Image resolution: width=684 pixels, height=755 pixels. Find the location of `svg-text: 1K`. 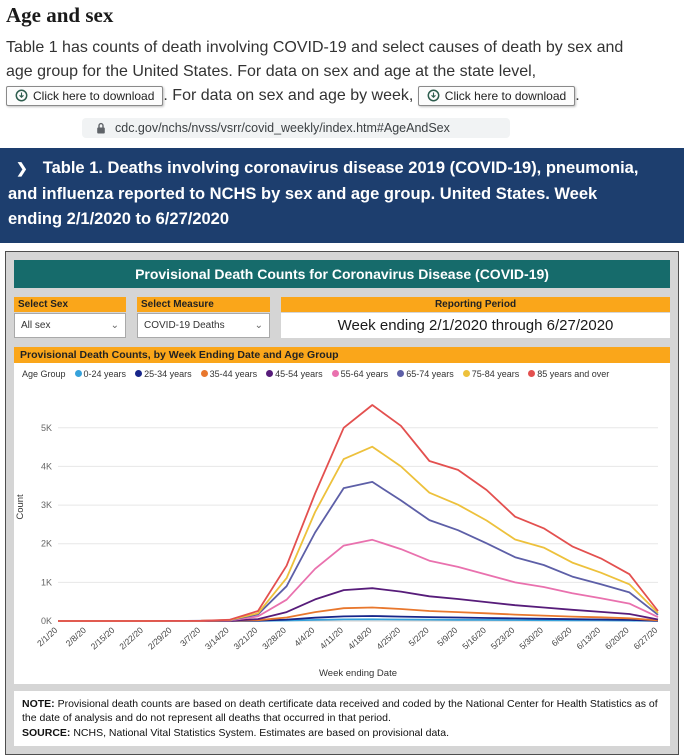

svg-text: 1K is located at coordinates (46, 582).